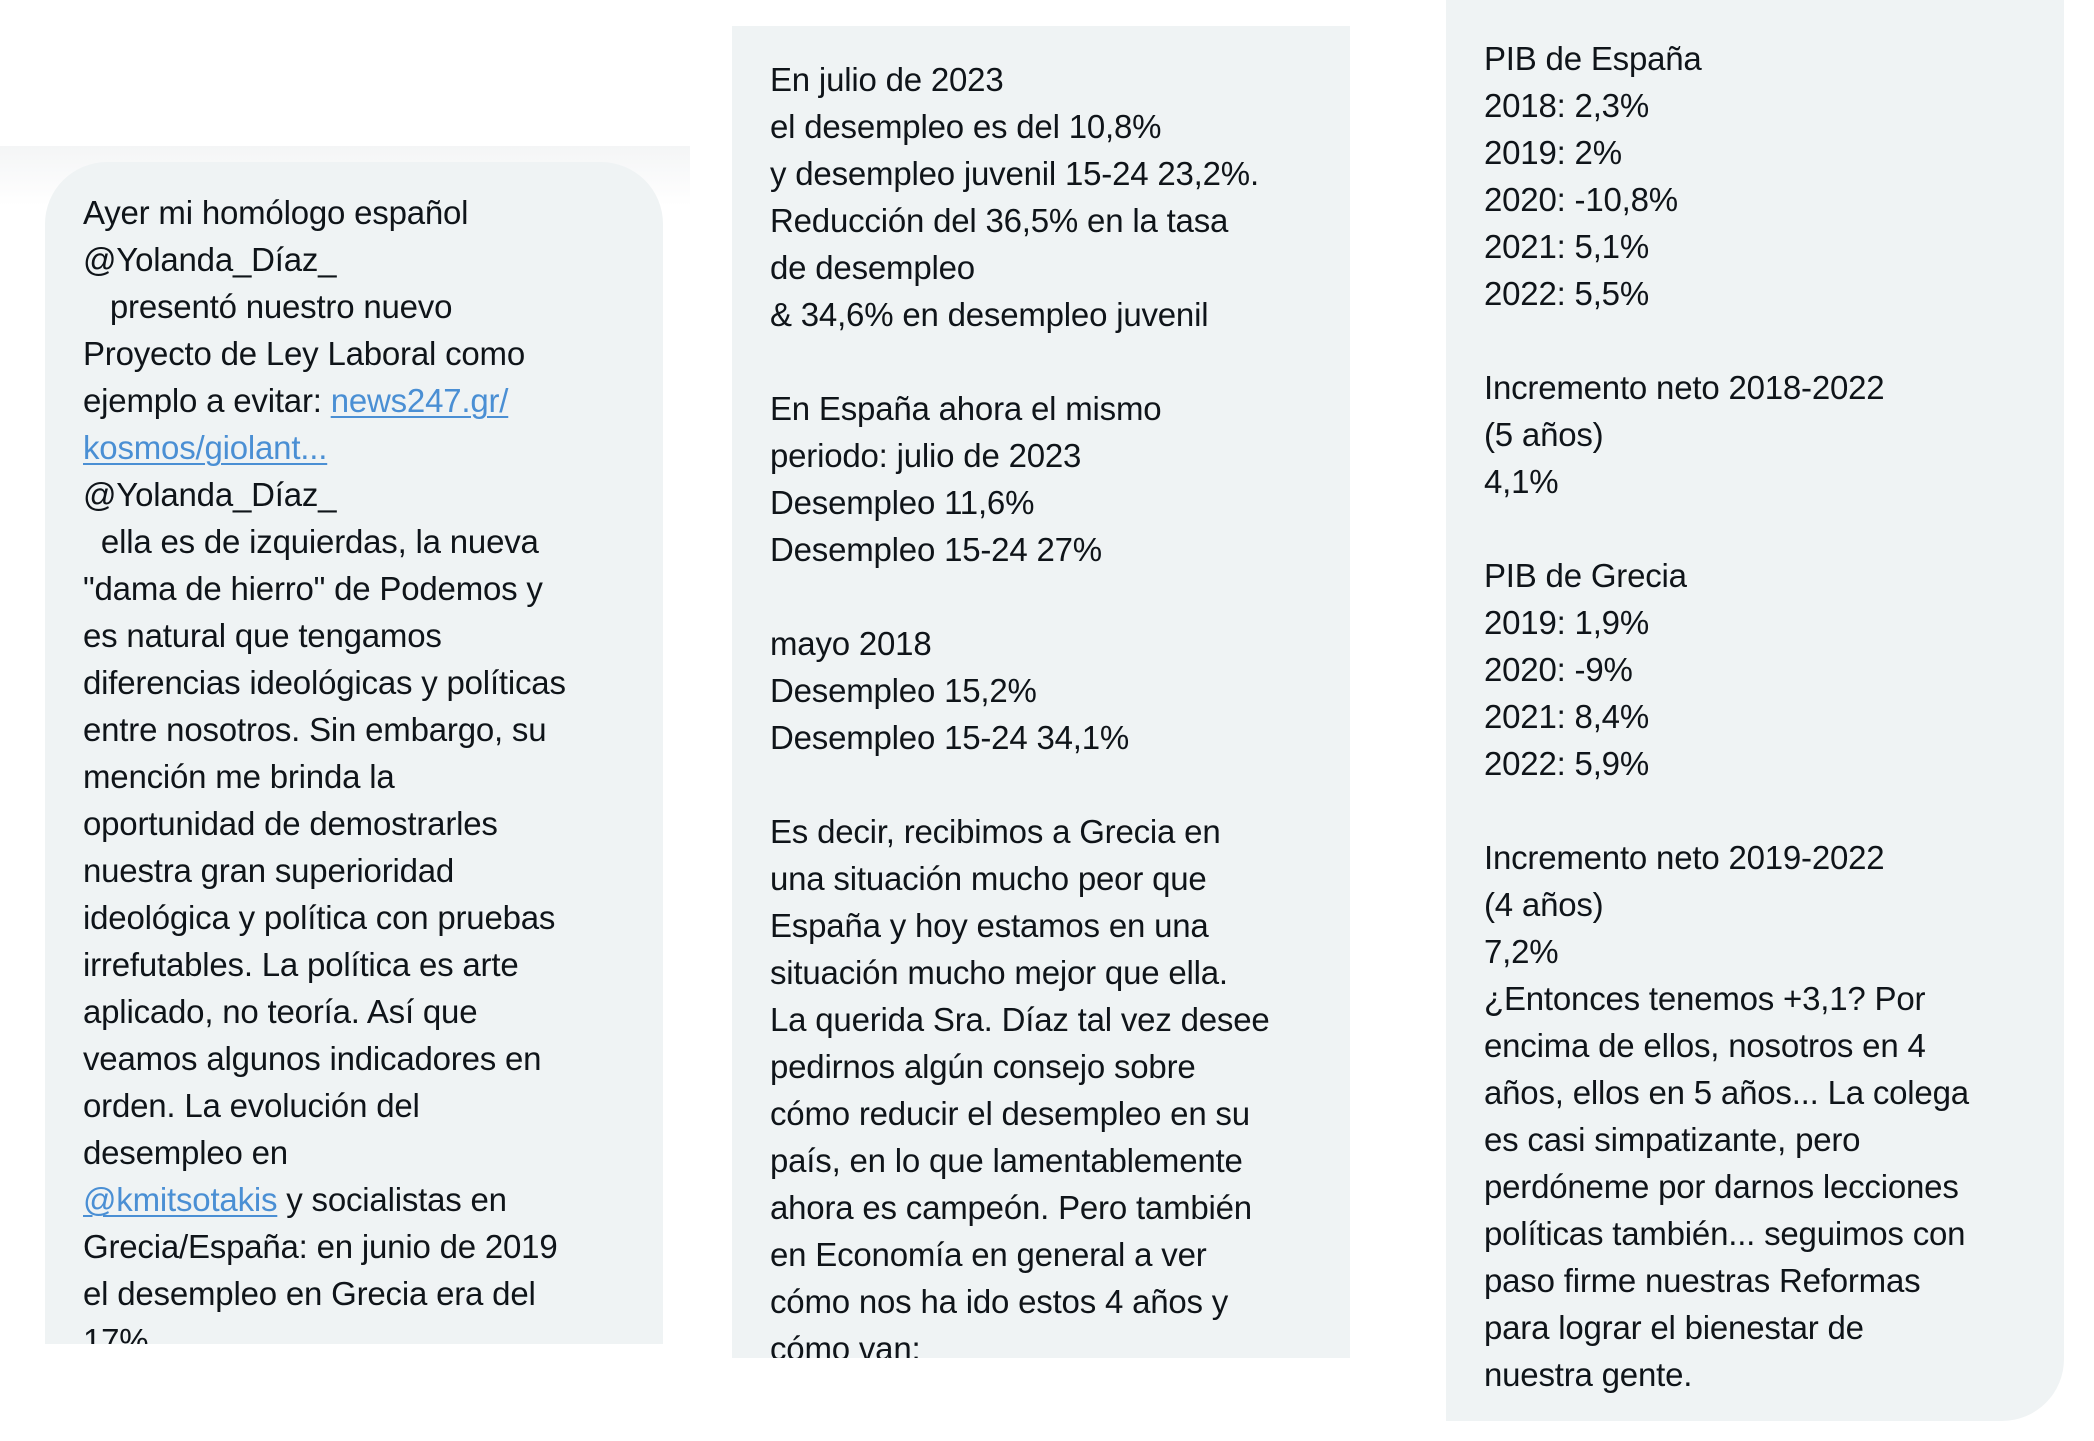 The width and height of the screenshot is (2094, 1441). I want to click on text-segment: & 34,6% en desempleo juvenil, so click(989, 314).